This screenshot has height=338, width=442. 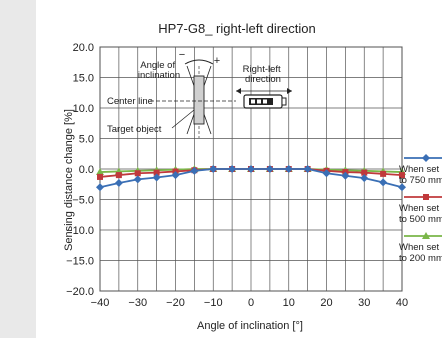 I want to click on y-tick-label: 0.0, so click(x=86, y=170).